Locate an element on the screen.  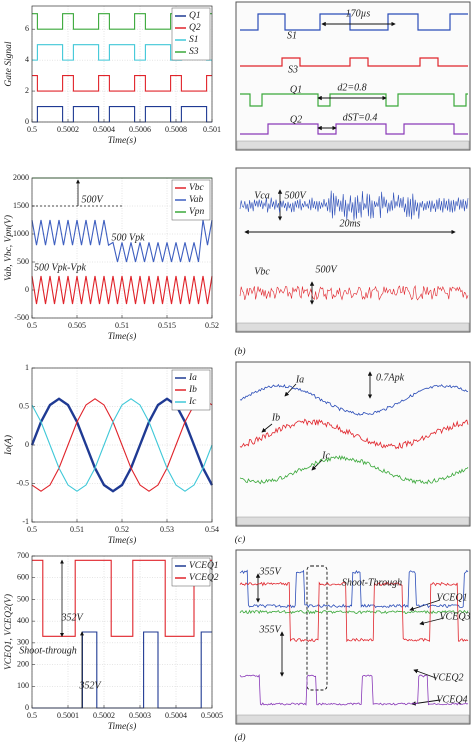
x-tick-label: 0.501 is located at coordinates (212, 129).